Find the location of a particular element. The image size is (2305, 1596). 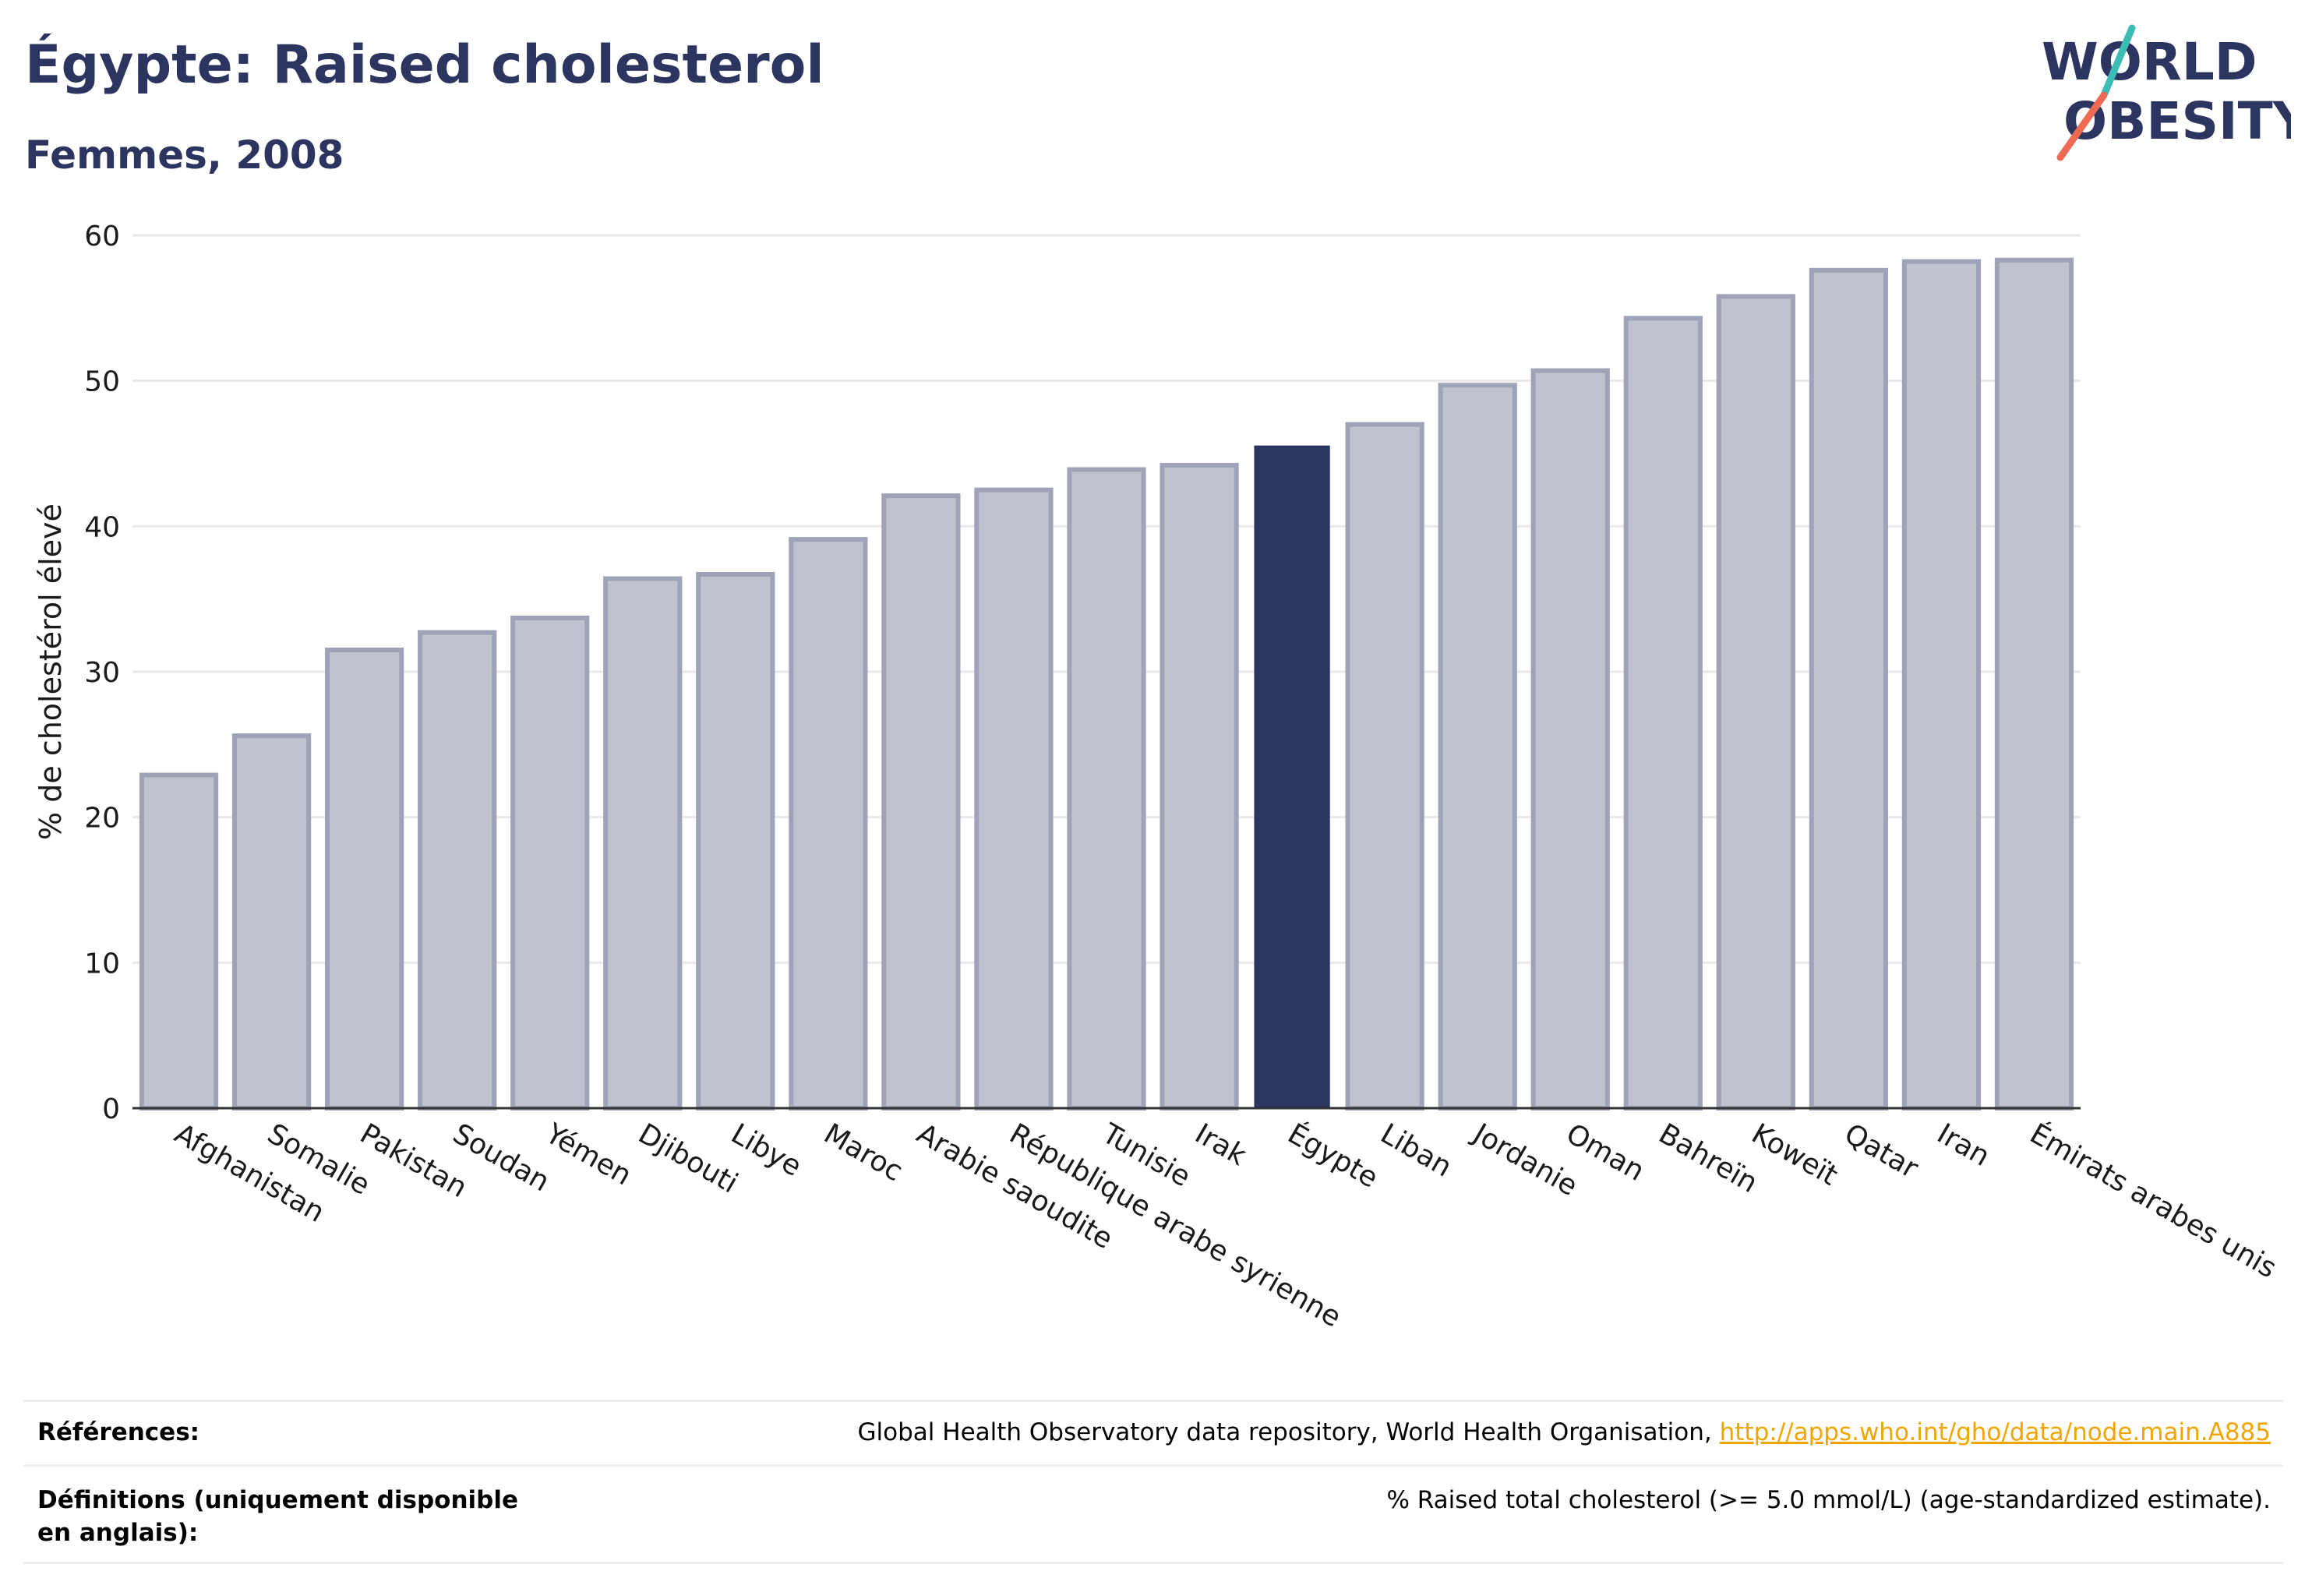

references-label: Références: is located at coordinates (118, 1432).